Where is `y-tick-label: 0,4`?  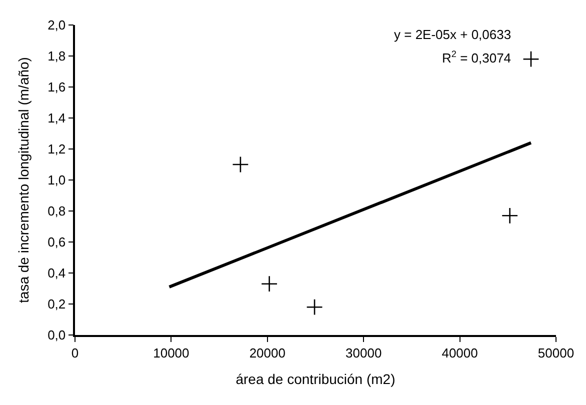
y-tick-label: 0,4 is located at coordinates (57, 273).